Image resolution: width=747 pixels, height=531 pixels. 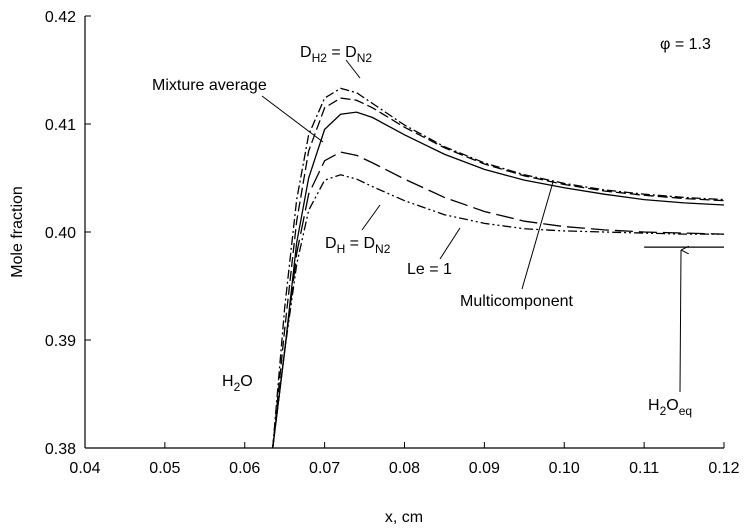 What do you see at coordinates (60, 17) in the screenshot?
I see `y-tick-label: 0.42` at bounding box center [60, 17].